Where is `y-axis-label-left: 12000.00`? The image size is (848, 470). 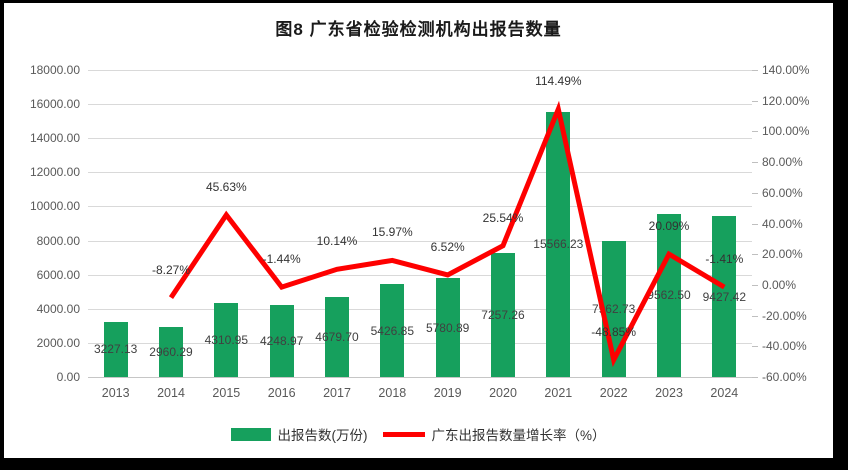 y-axis-label-left: 12000.00 is located at coordinates (54, 172).